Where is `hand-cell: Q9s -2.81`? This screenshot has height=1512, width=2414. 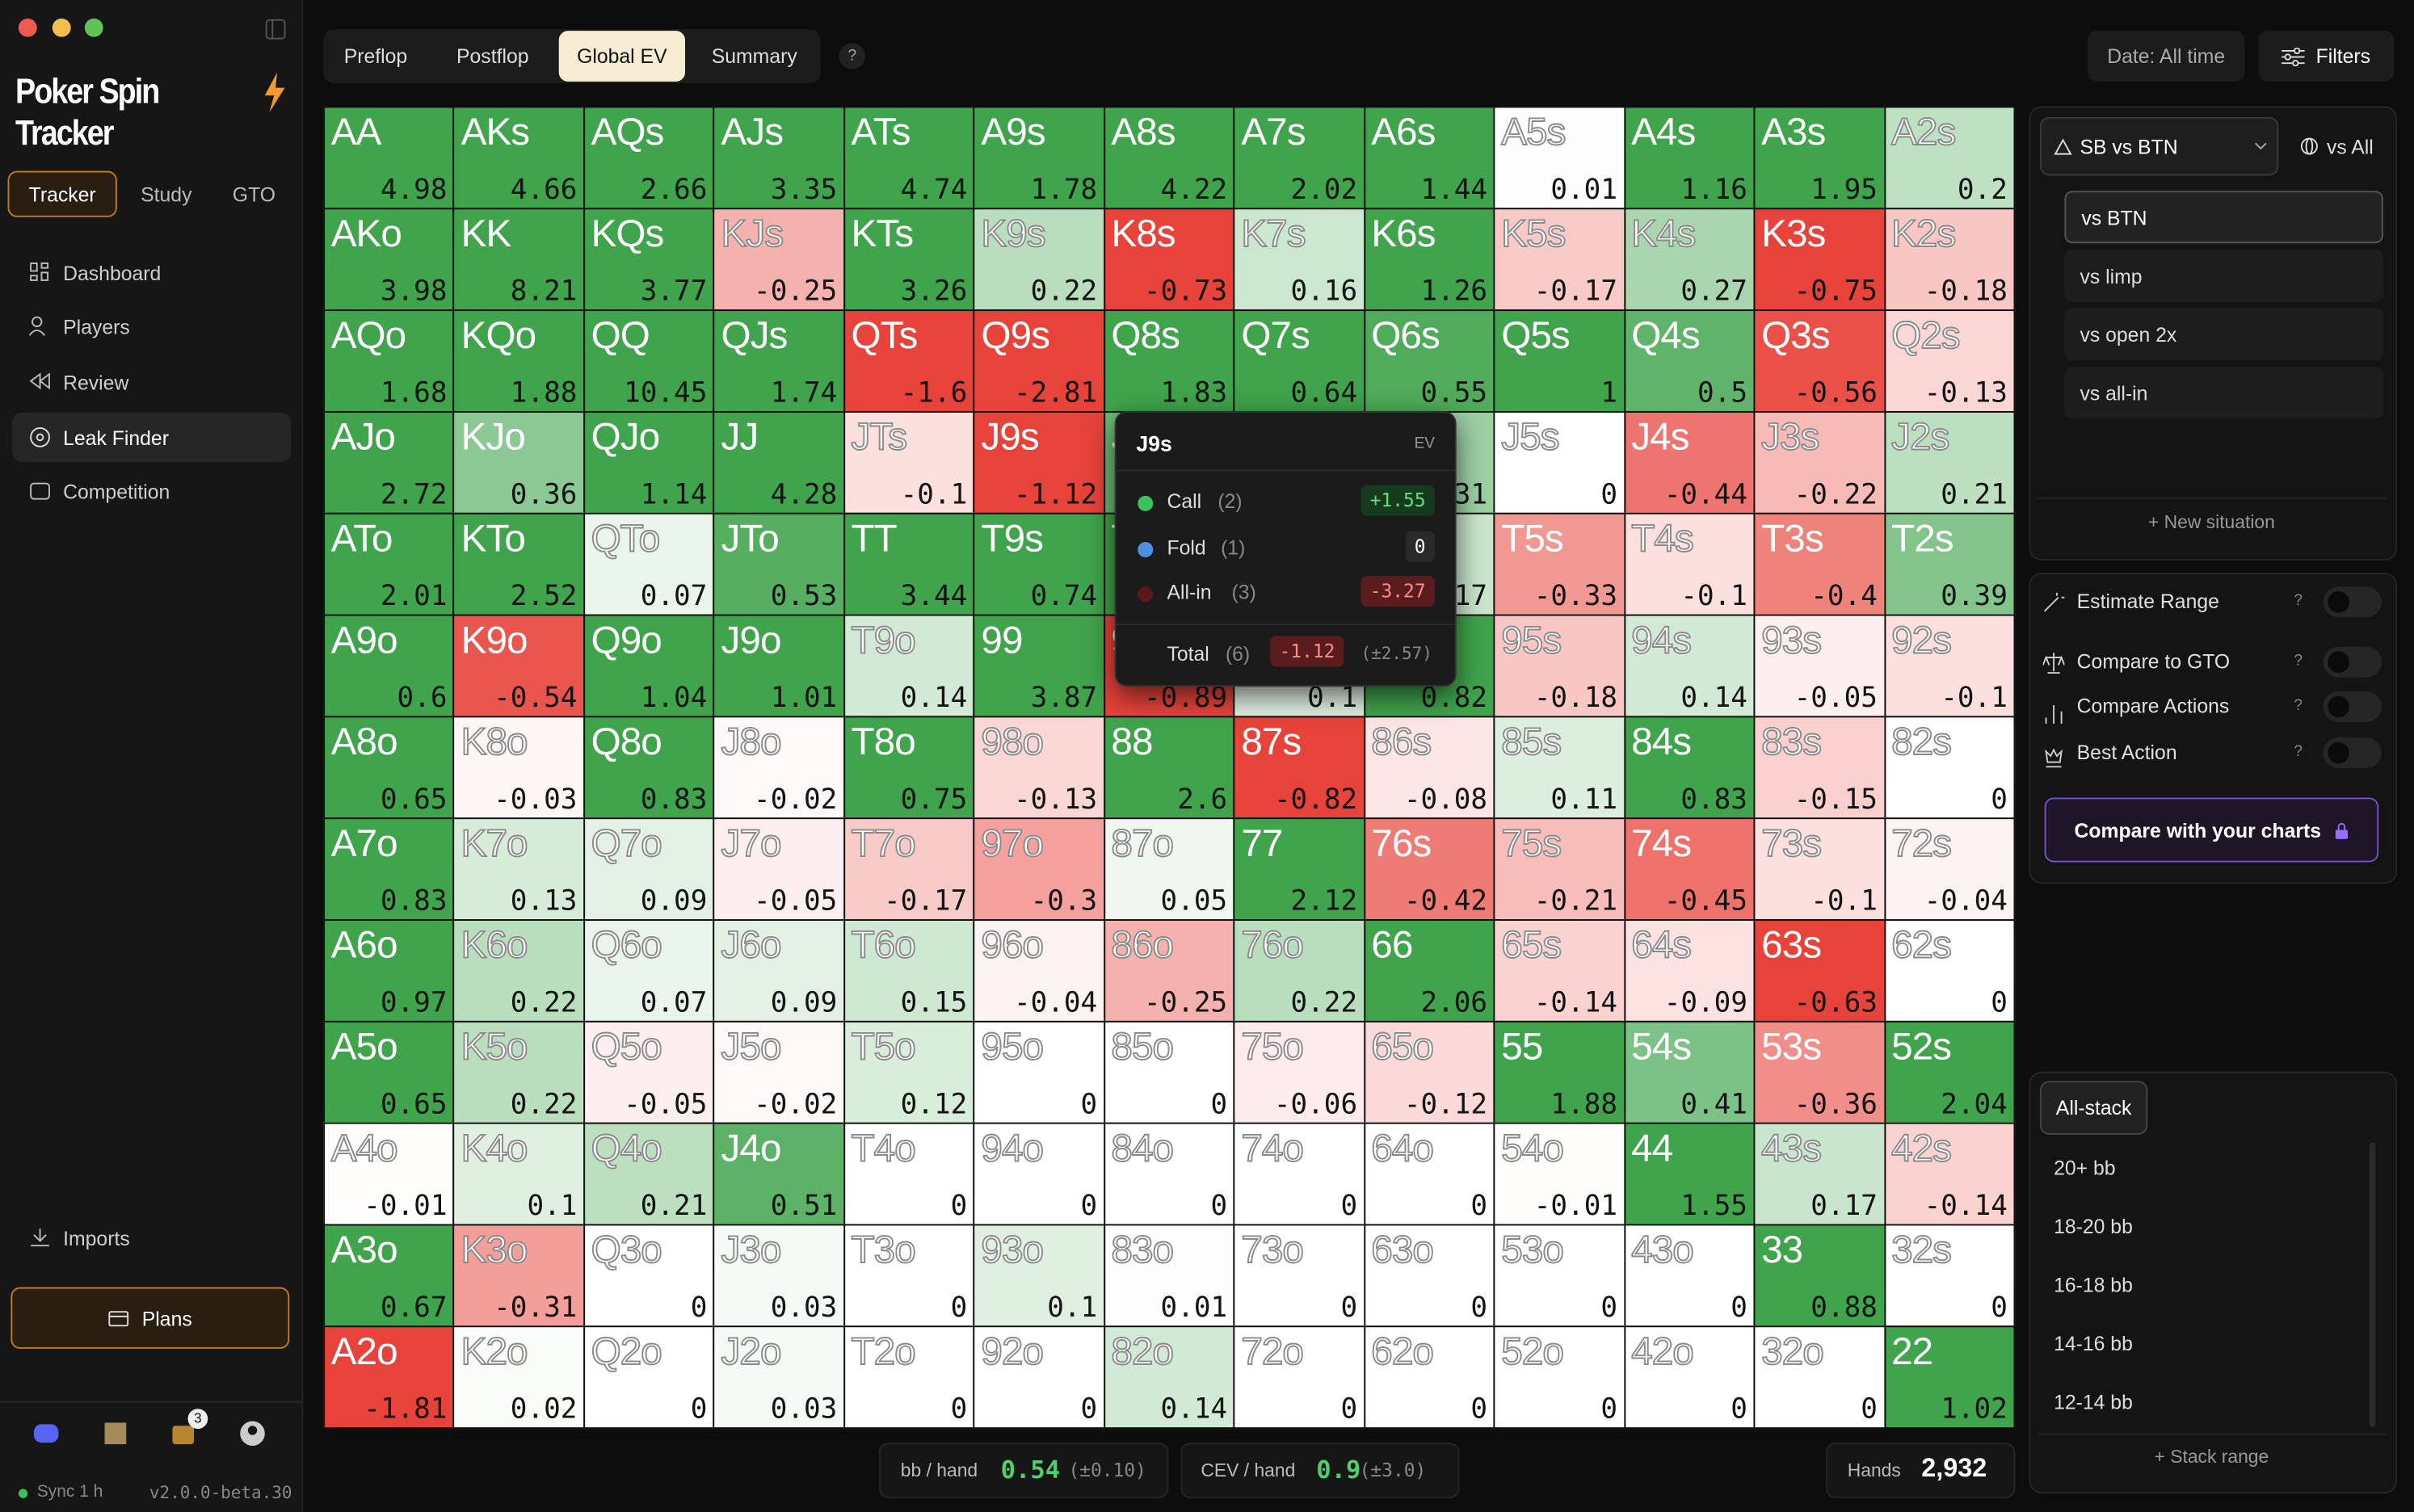
hand-cell: Q9s -2.81 is located at coordinates (1039, 361).